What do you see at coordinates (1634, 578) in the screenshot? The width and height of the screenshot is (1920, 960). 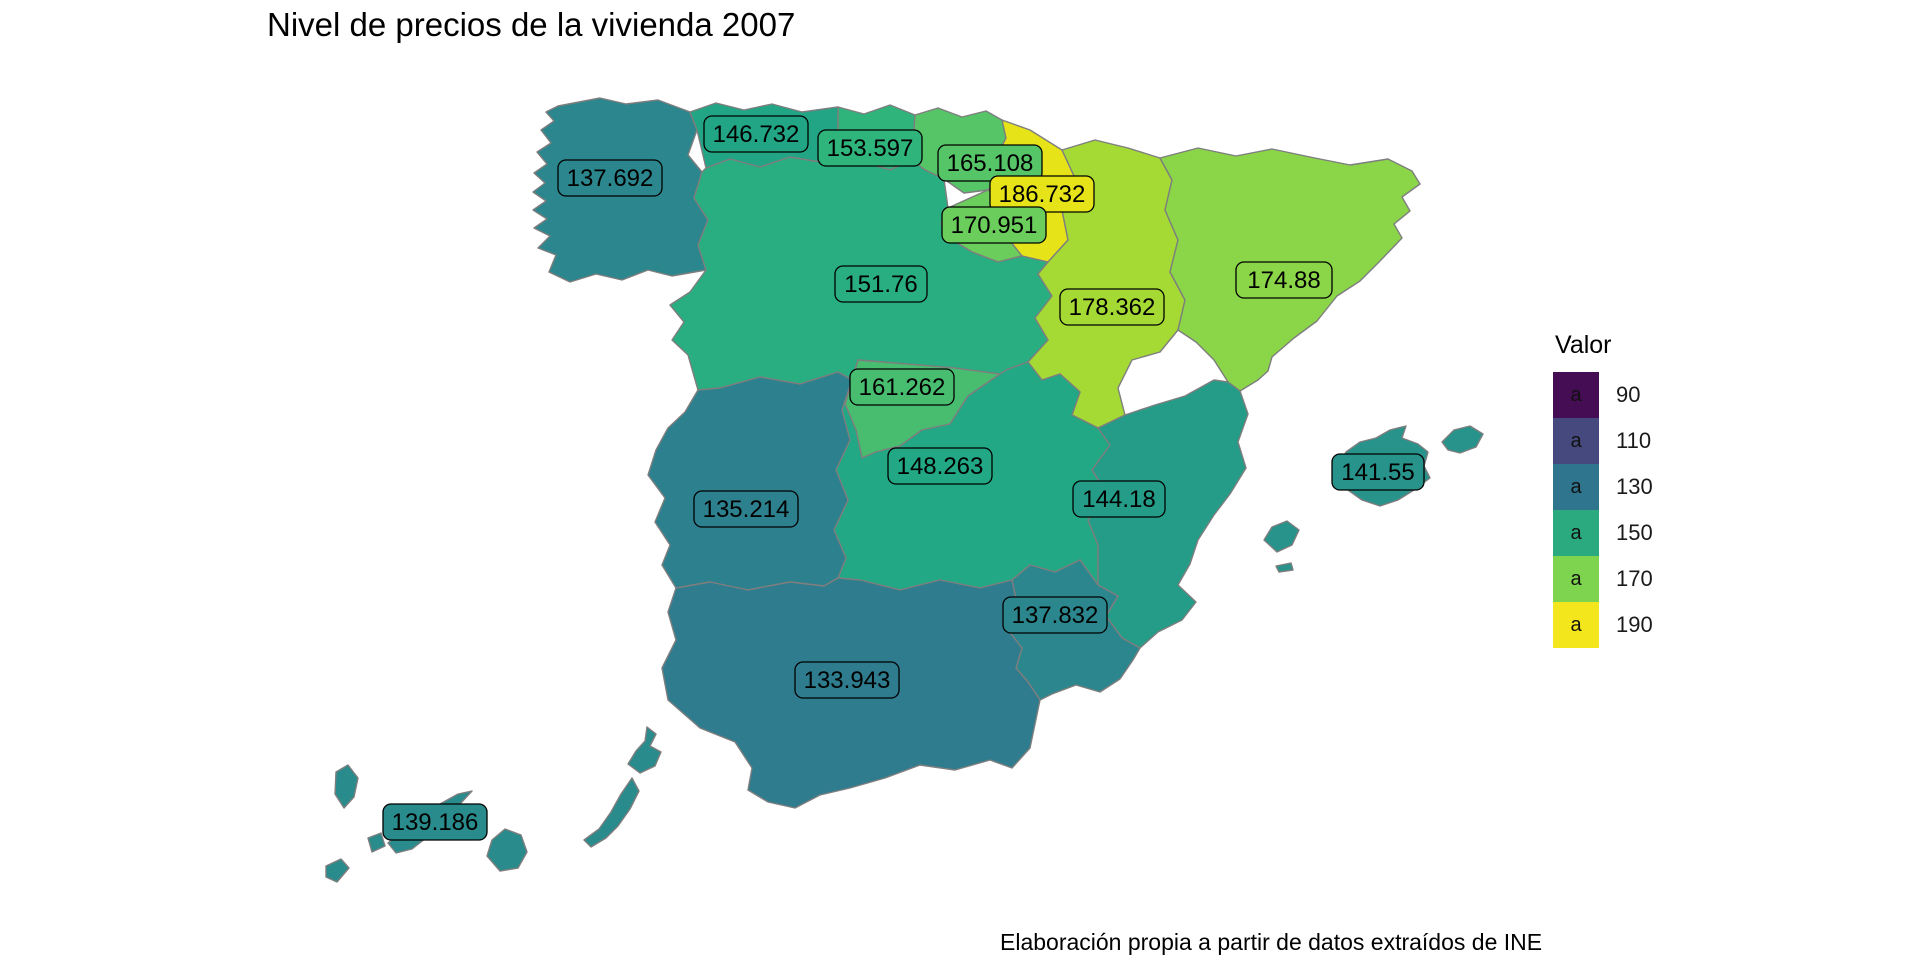 I see `legend-entry-label: 170` at bounding box center [1634, 578].